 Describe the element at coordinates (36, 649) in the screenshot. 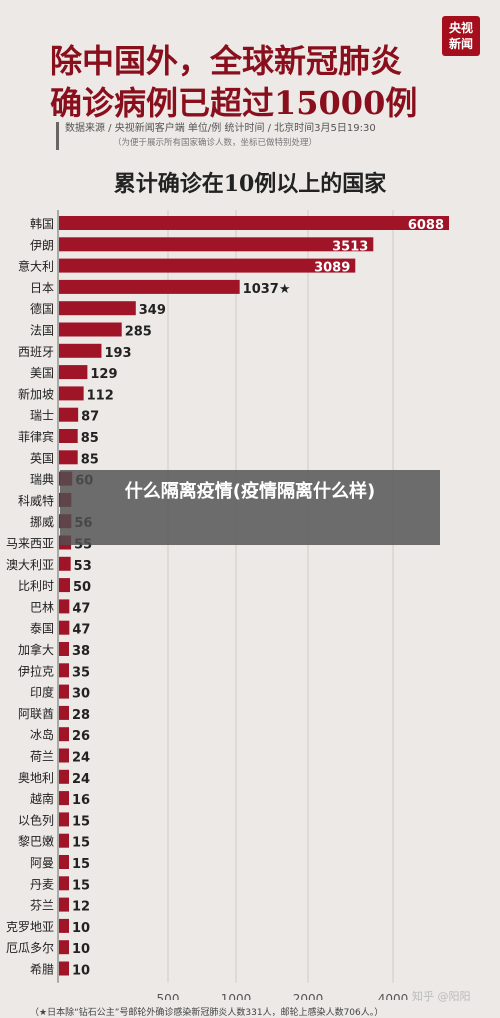

I see `category-label: 加拿大` at that location.